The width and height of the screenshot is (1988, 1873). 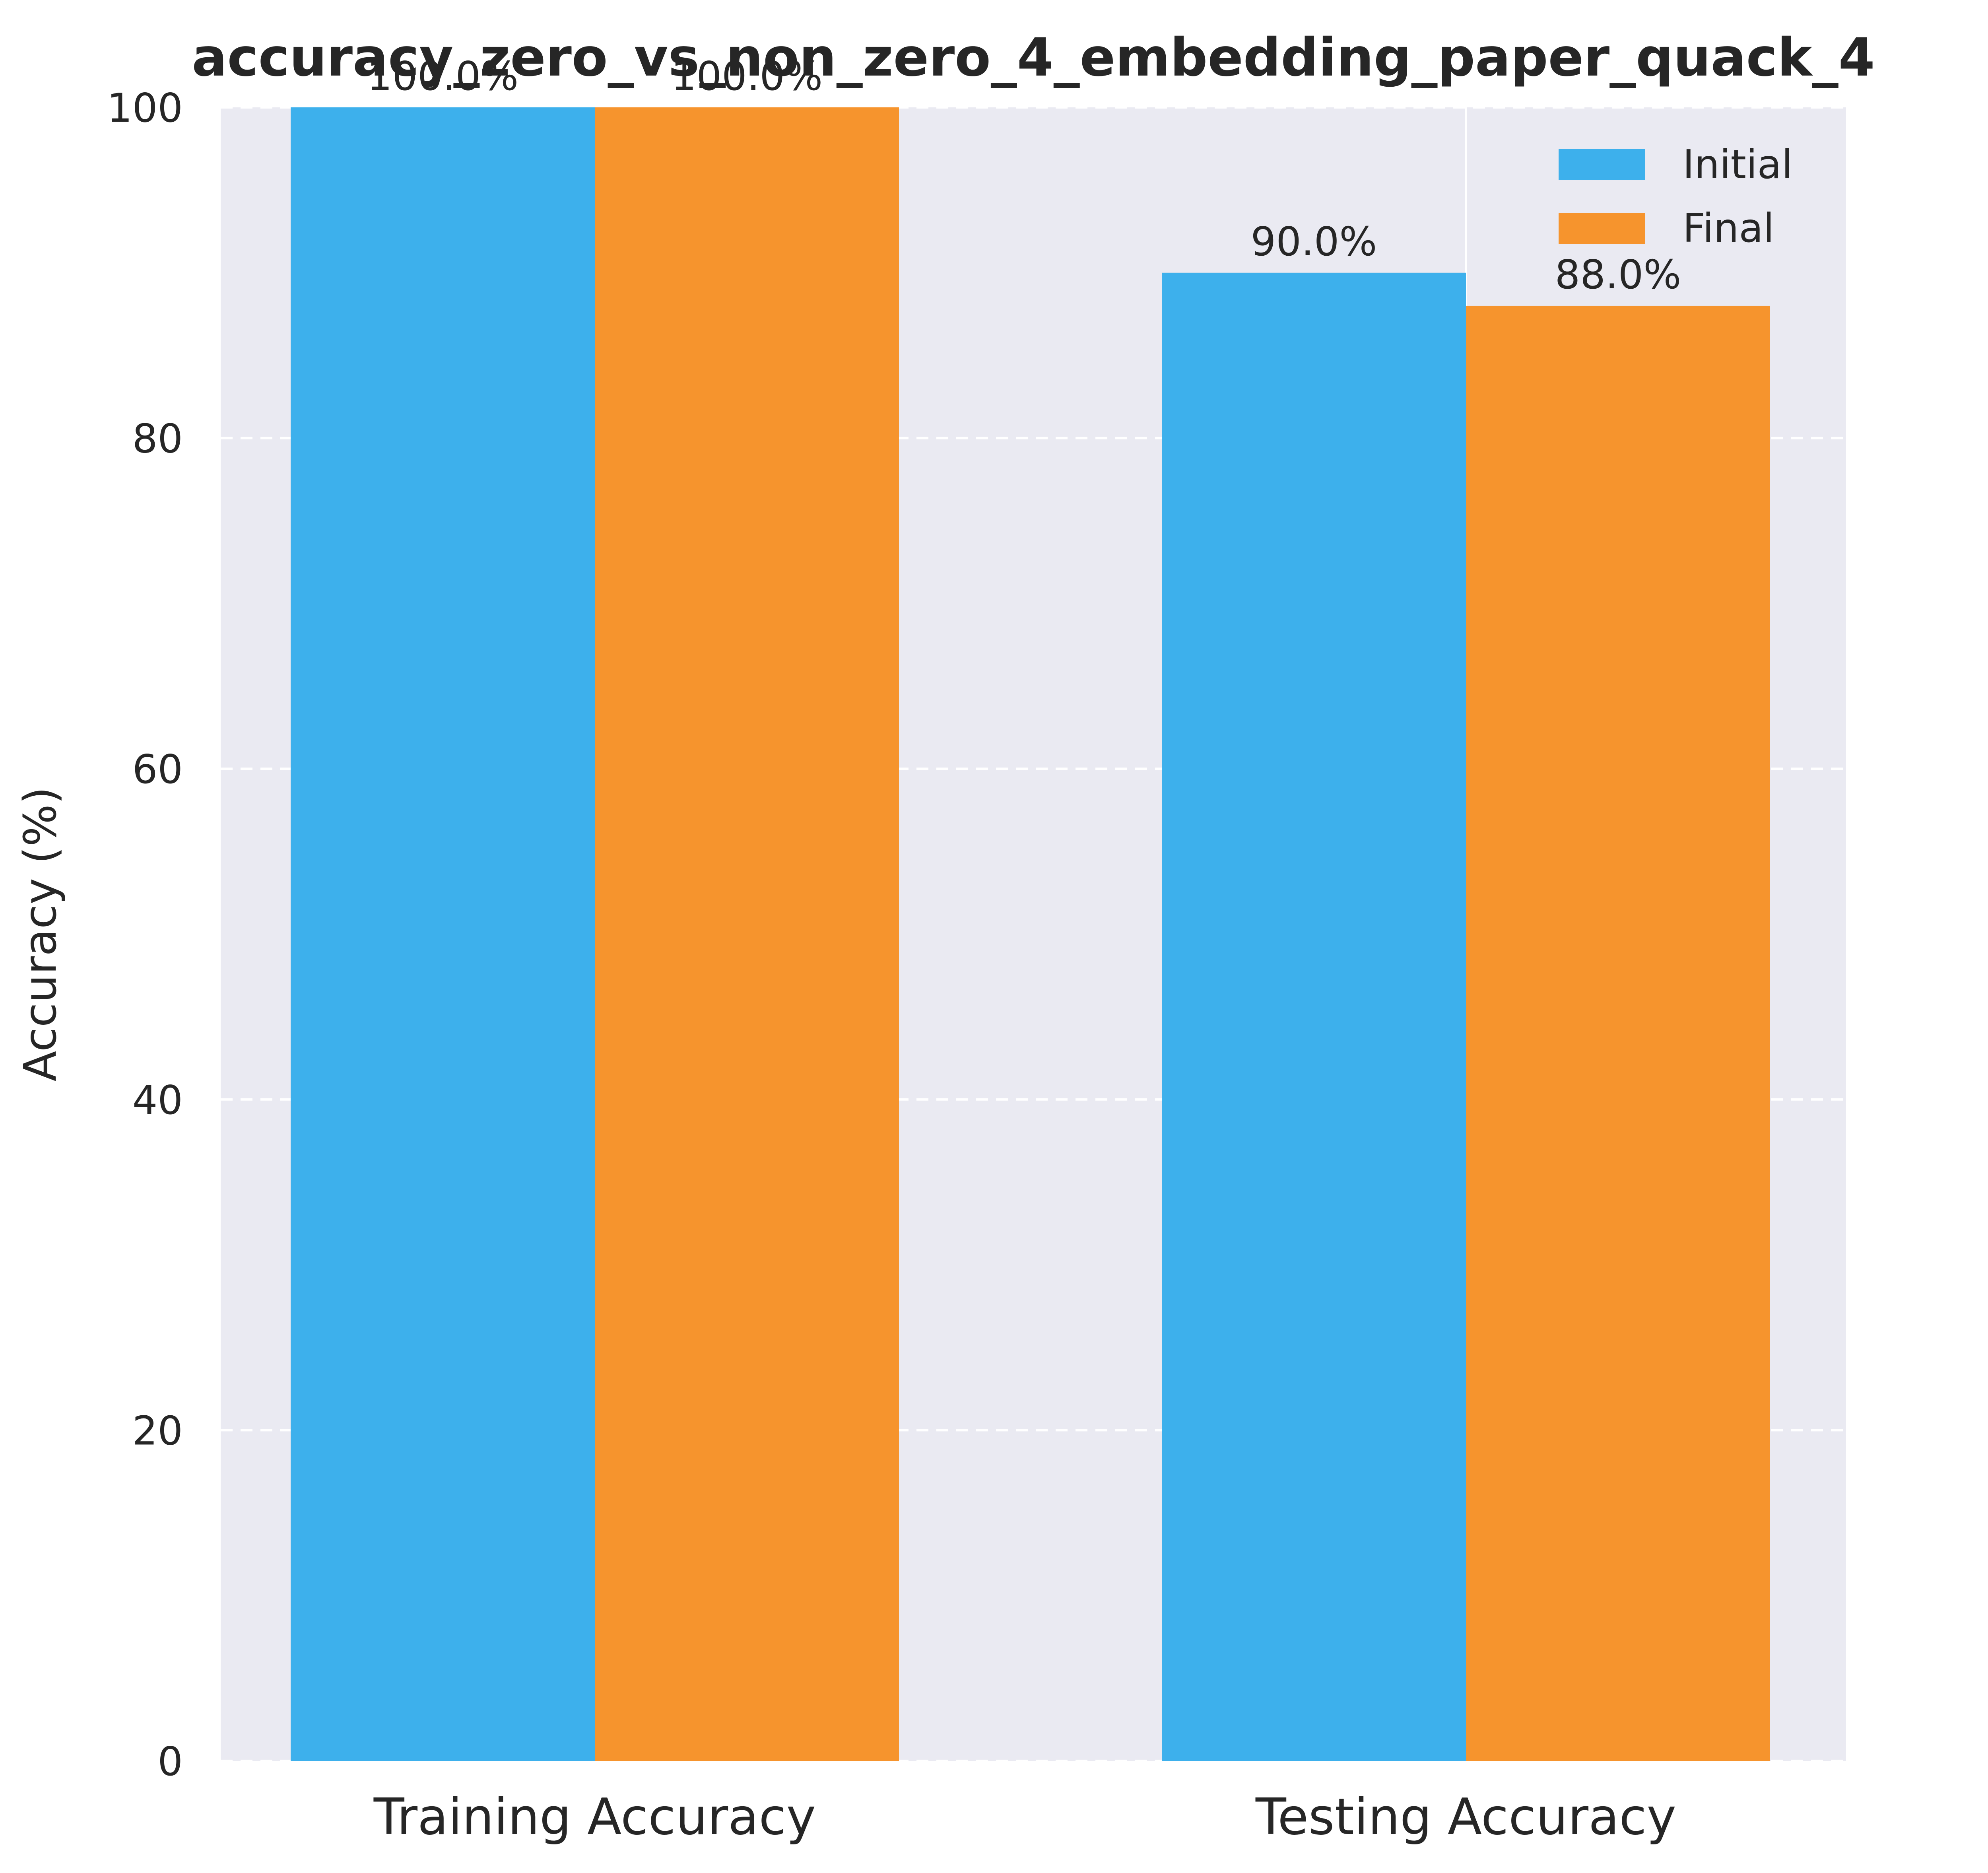 I want to click on y-axis-label: Accuracy (%), so click(x=40, y=934).